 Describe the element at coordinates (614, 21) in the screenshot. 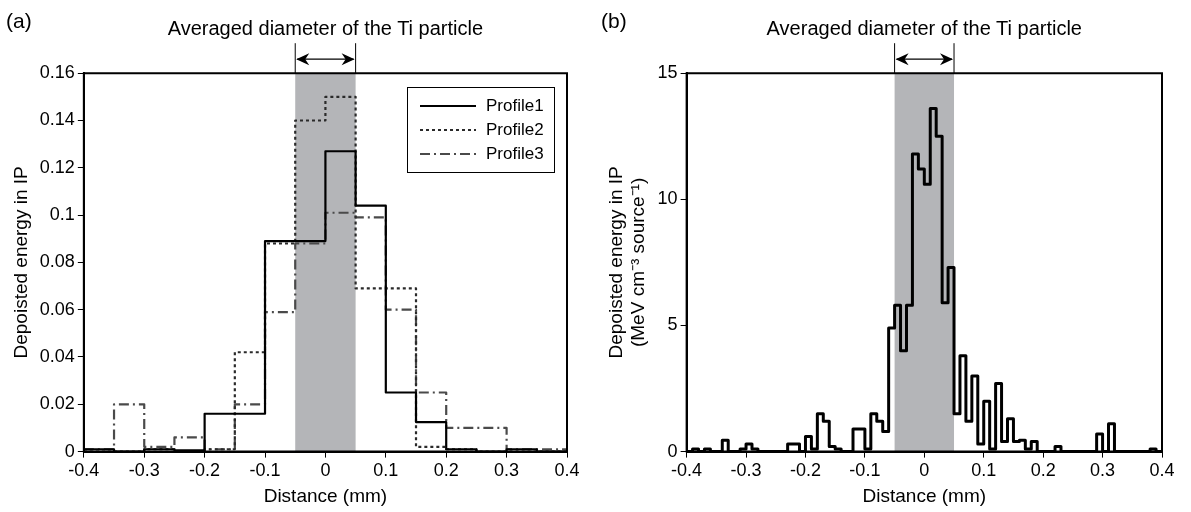

I see `chart-title: (b)` at that location.